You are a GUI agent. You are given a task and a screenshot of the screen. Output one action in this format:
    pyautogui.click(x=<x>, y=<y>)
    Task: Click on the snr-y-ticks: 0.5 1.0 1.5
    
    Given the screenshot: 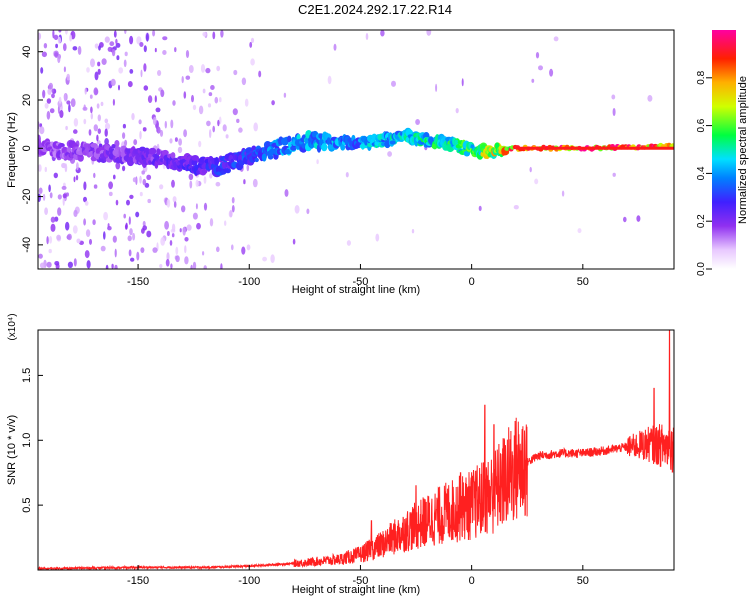 What is the action you would take?
    pyautogui.click(x=32, y=440)
    